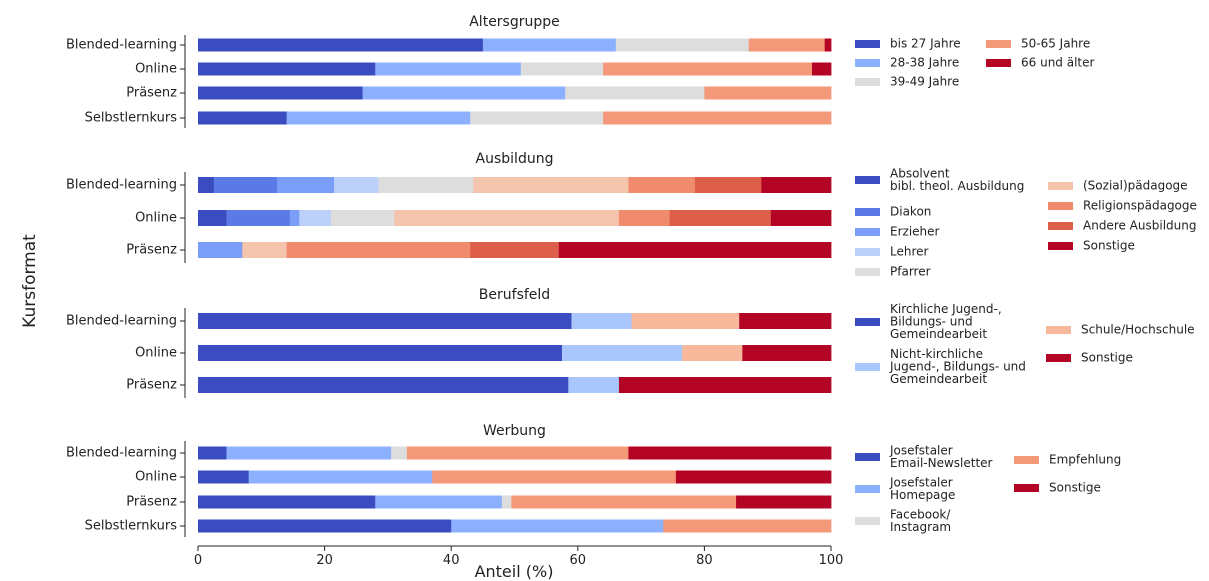  I want to click on legend-item-diakon: Diakon, so click(893, 212).